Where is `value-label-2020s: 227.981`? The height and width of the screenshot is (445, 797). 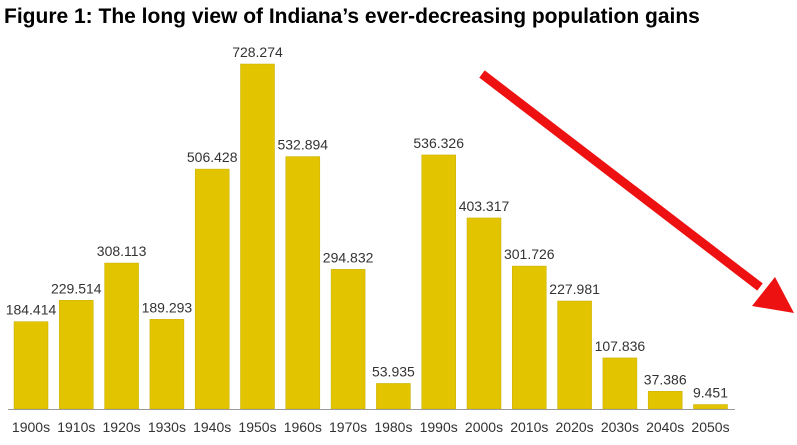 value-label-2020s: 227.981 is located at coordinates (574, 289).